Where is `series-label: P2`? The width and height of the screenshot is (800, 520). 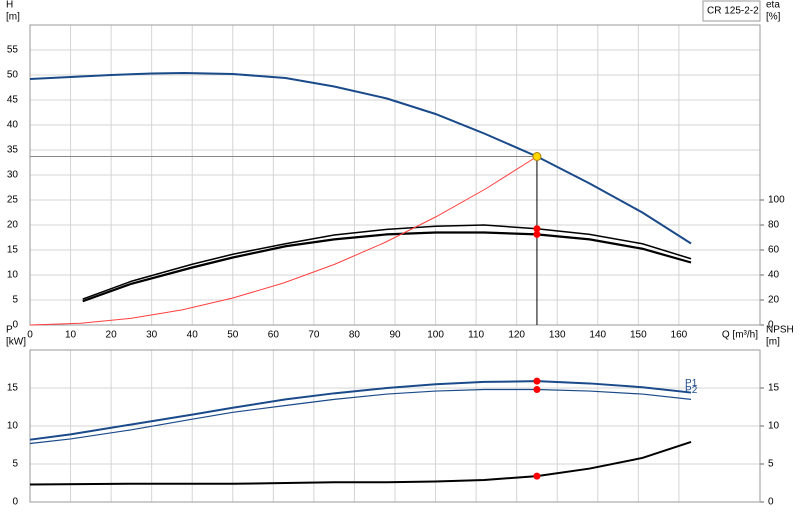
series-label: P2 is located at coordinates (691, 390).